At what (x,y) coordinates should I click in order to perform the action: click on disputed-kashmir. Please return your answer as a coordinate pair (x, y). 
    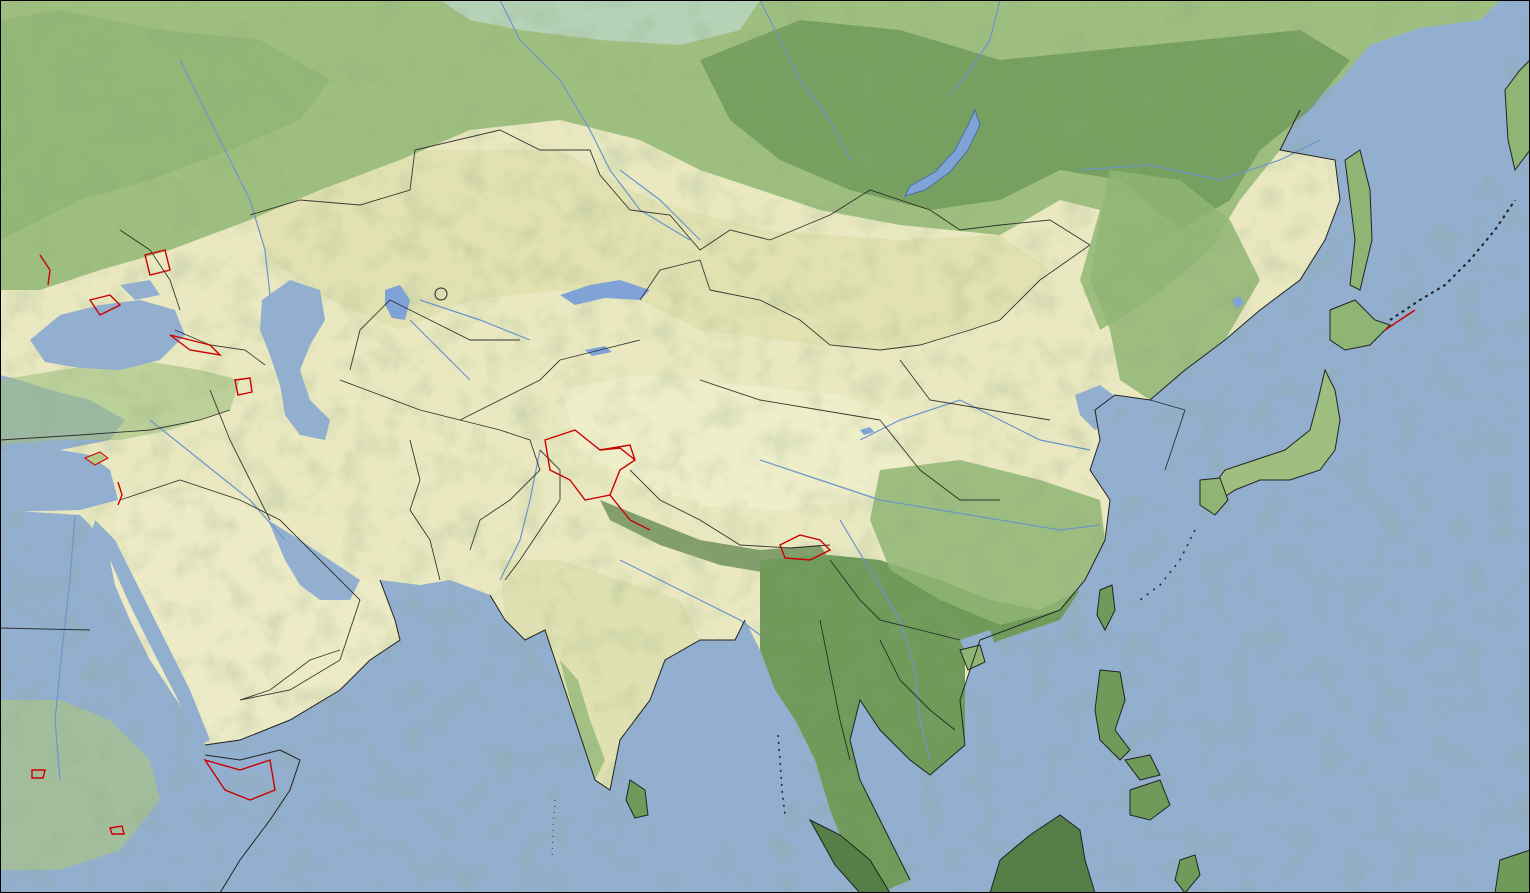
    Looking at the image, I should click on (590, 465).